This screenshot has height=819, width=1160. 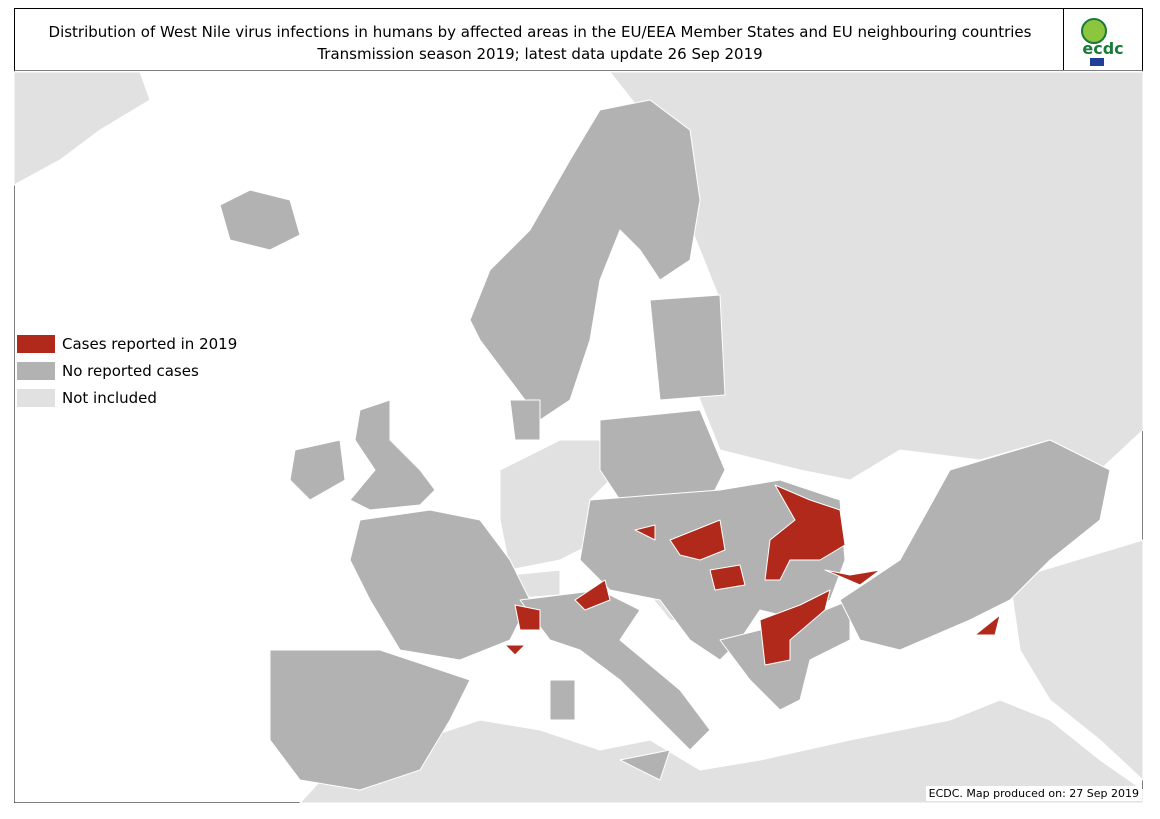 What do you see at coordinates (615, 670) in the screenshot?
I see `italy` at bounding box center [615, 670].